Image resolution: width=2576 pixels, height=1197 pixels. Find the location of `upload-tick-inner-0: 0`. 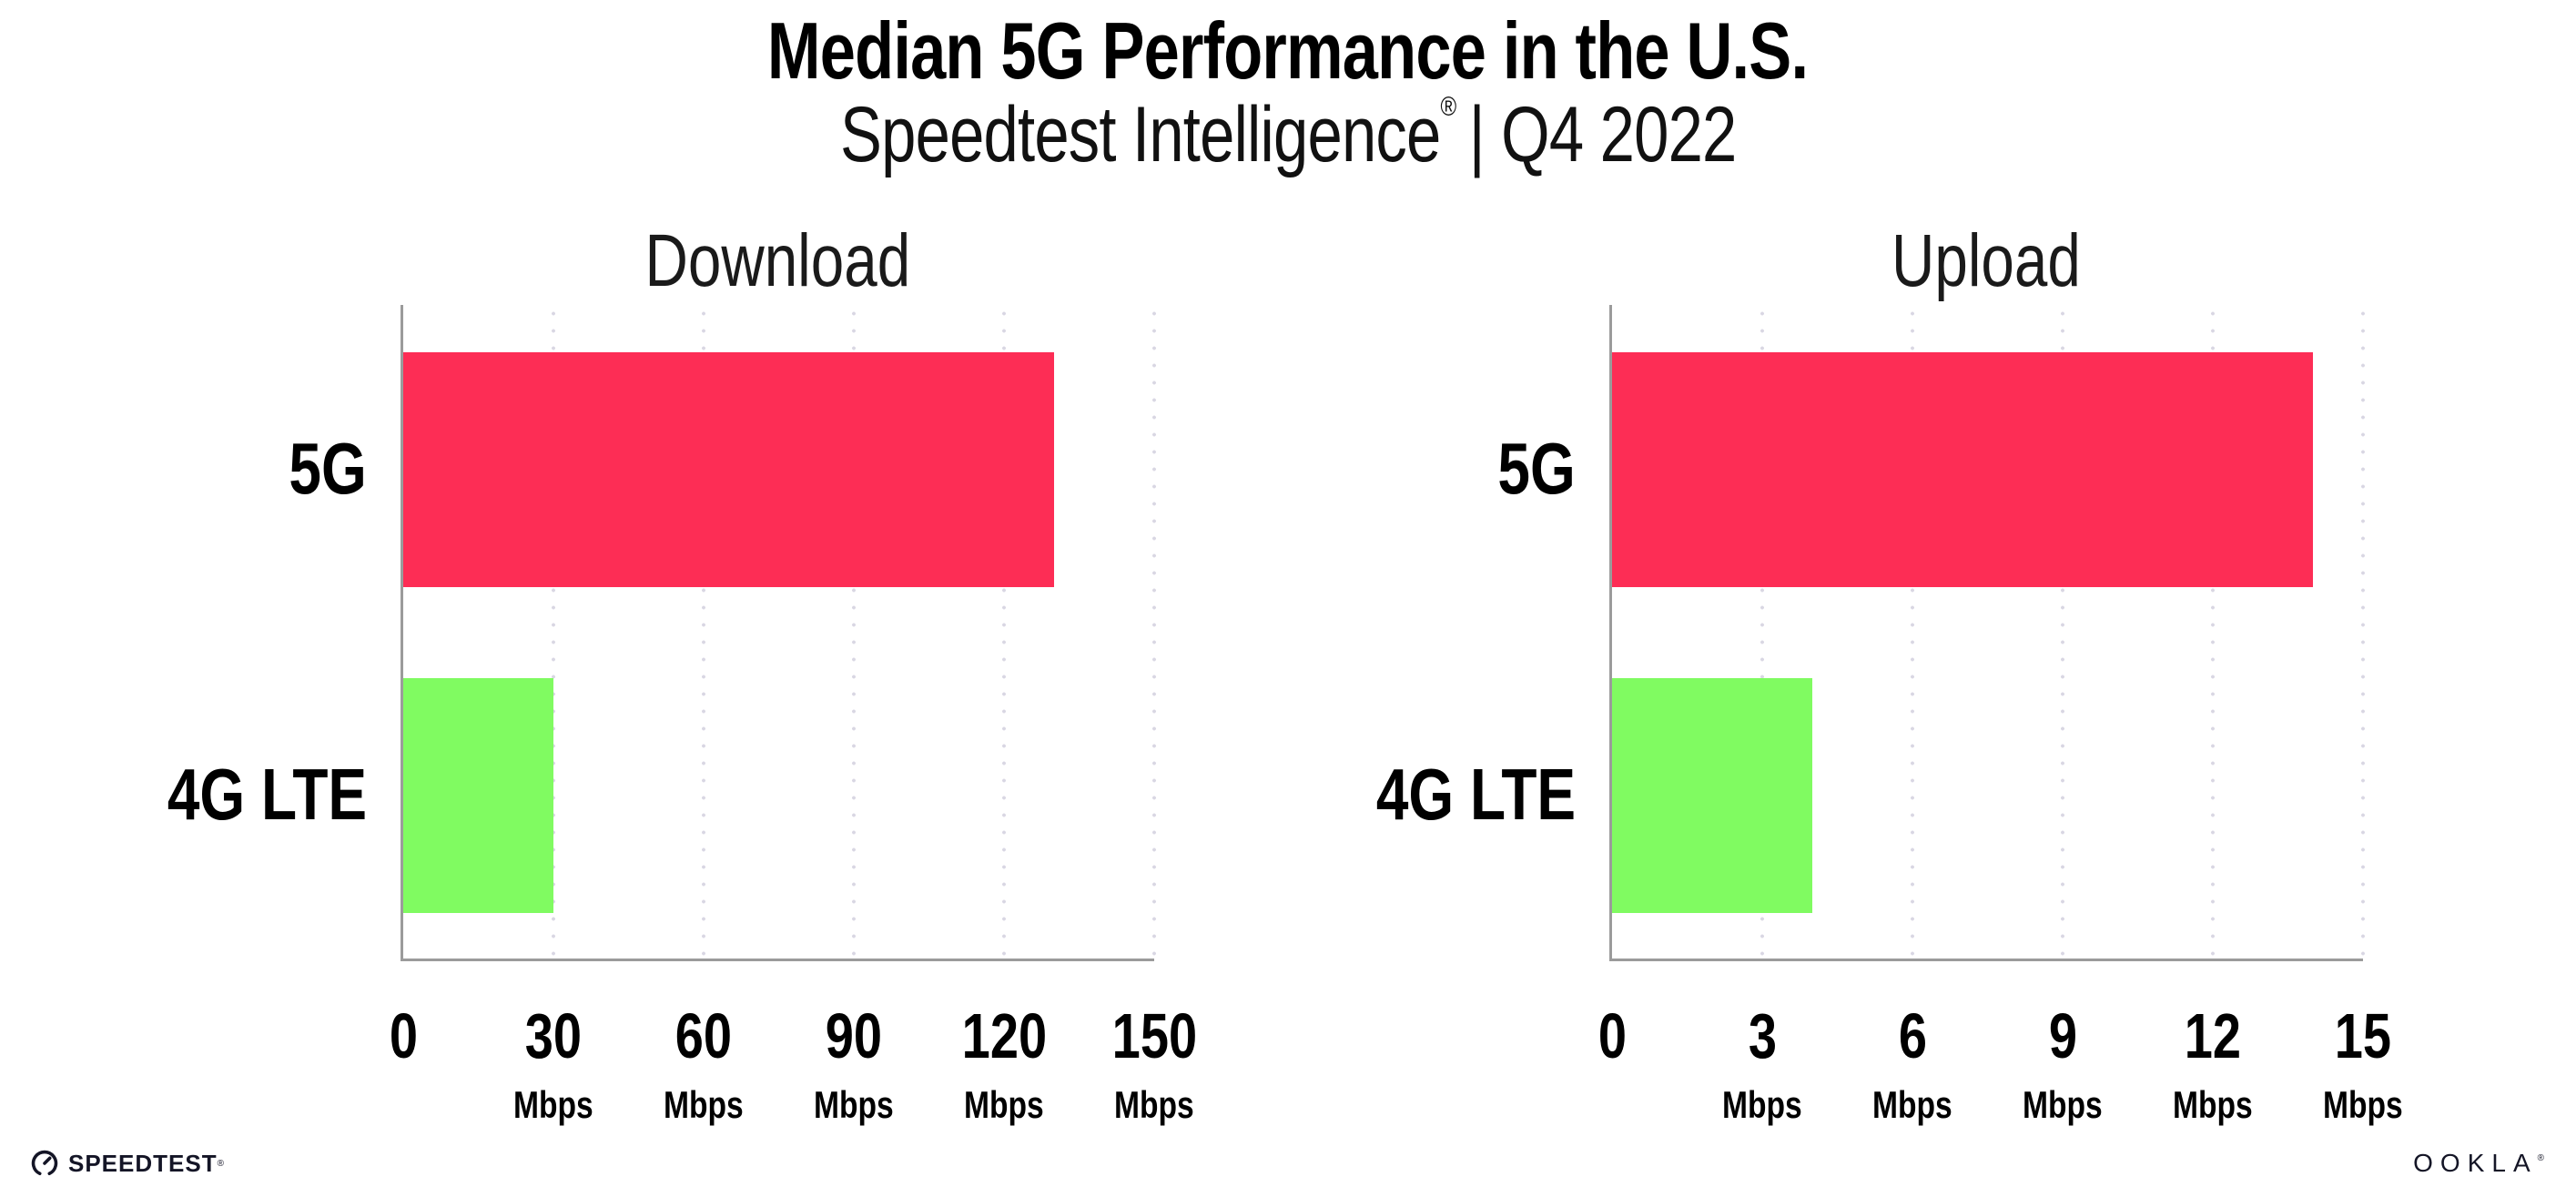

upload-tick-inner-0: 0 is located at coordinates (1612, 1036).